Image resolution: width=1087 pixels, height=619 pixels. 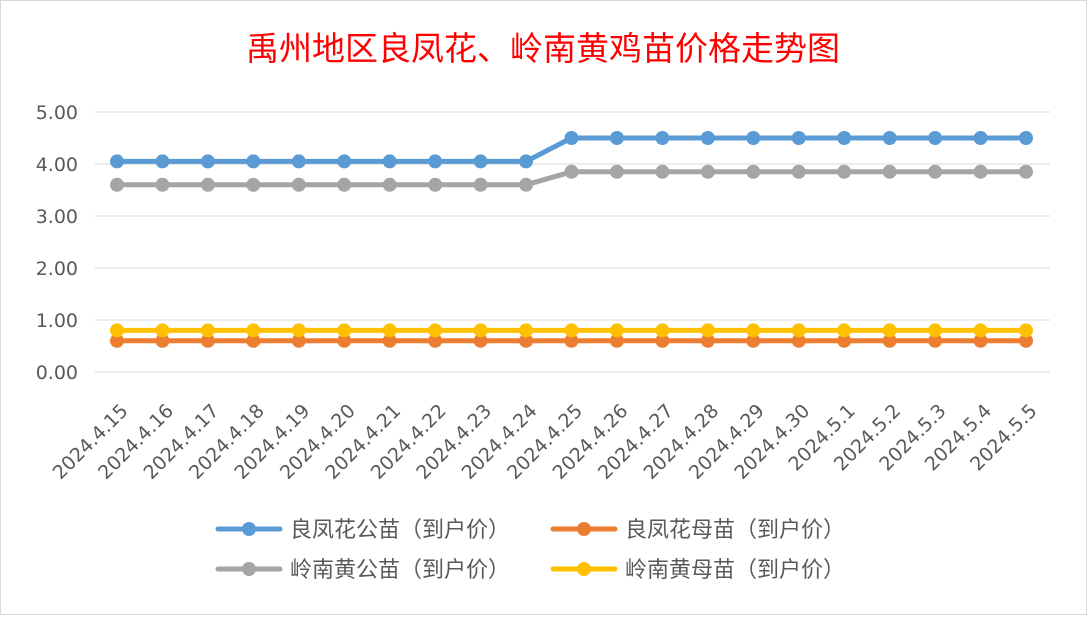 What do you see at coordinates (735, 530) in the screenshot?
I see `legend-label: 良凤花母苗（到户价）` at bounding box center [735, 530].